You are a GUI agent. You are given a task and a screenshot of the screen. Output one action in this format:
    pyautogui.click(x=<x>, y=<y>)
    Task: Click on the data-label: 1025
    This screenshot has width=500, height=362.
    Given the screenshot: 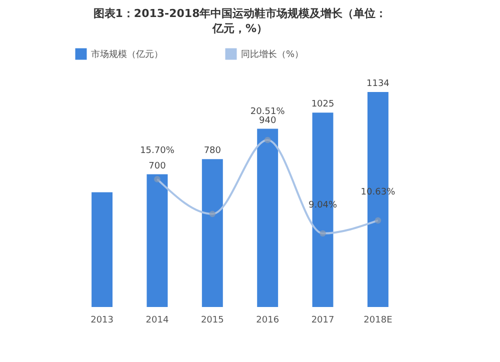 What is the action you would take?
    pyautogui.click(x=322, y=105)
    